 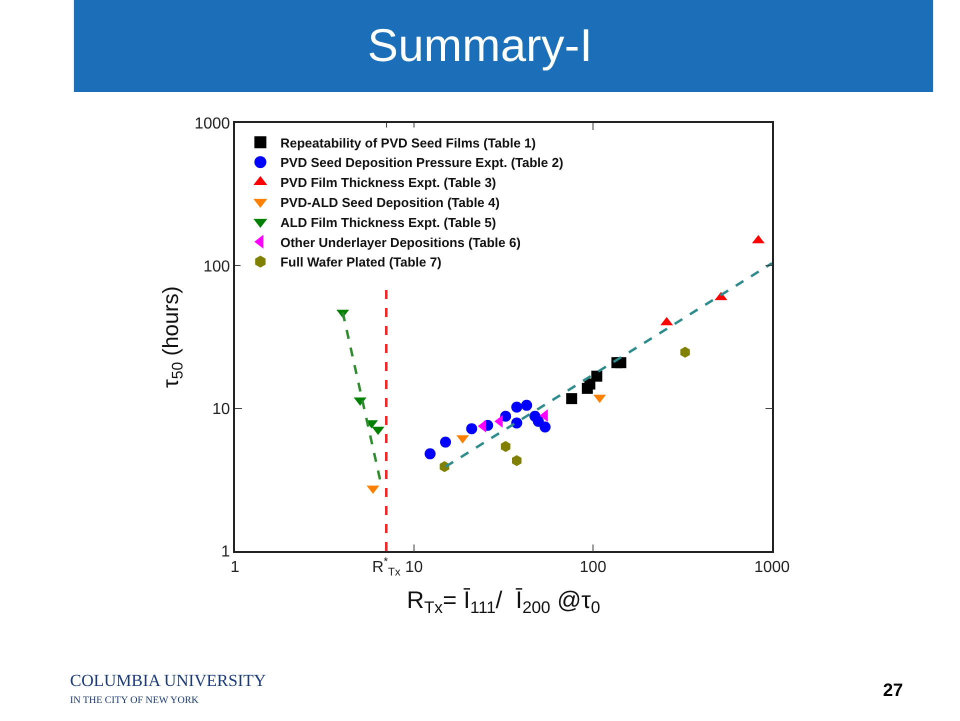 I want to click on text: IN THE CITY OF NEW YORK, so click(x=135, y=700).